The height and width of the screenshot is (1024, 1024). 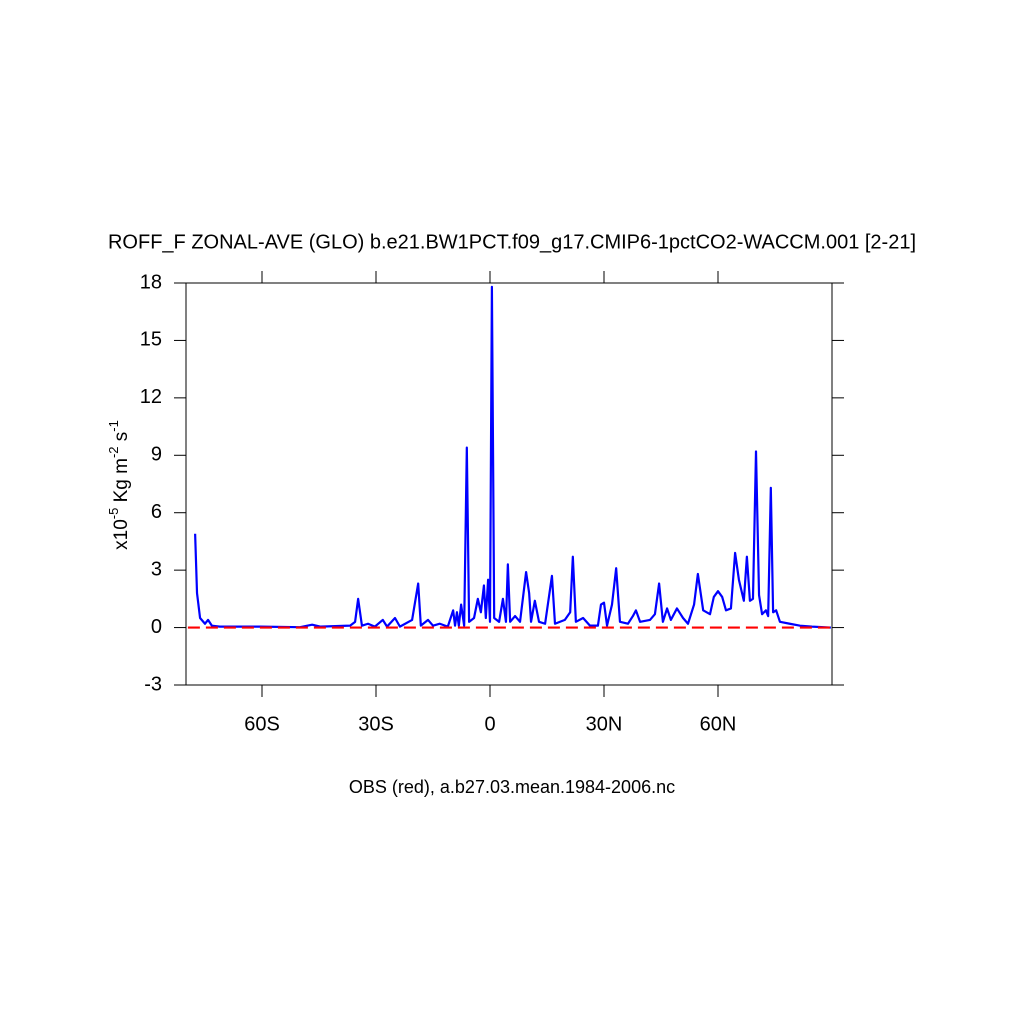 What do you see at coordinates (156, 512) in the screenshot?
I see `y-tick-label: 6` at bounding box center [156, 512].